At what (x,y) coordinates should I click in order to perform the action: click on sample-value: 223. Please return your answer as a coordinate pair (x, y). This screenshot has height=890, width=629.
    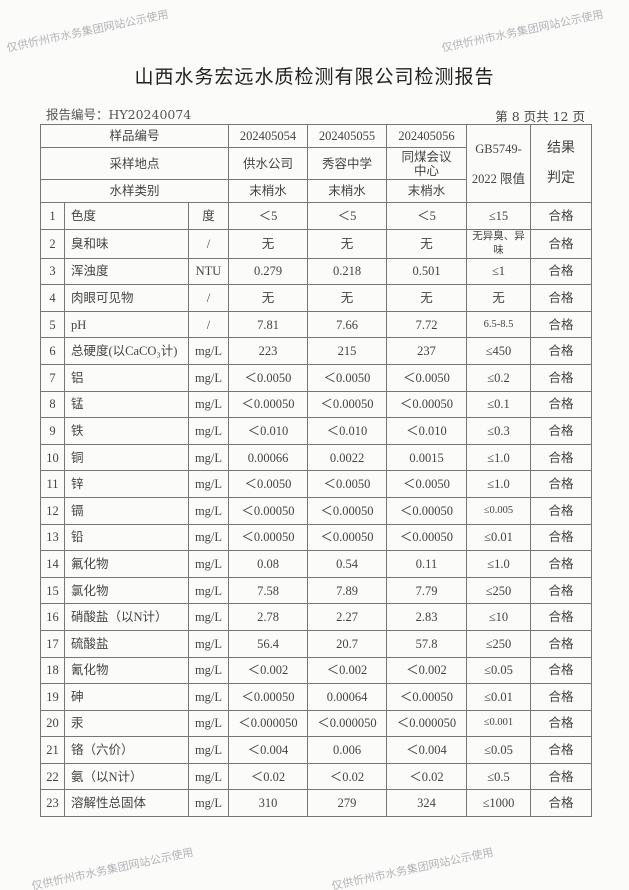
    Looking at the image, I should click on (268, 351).